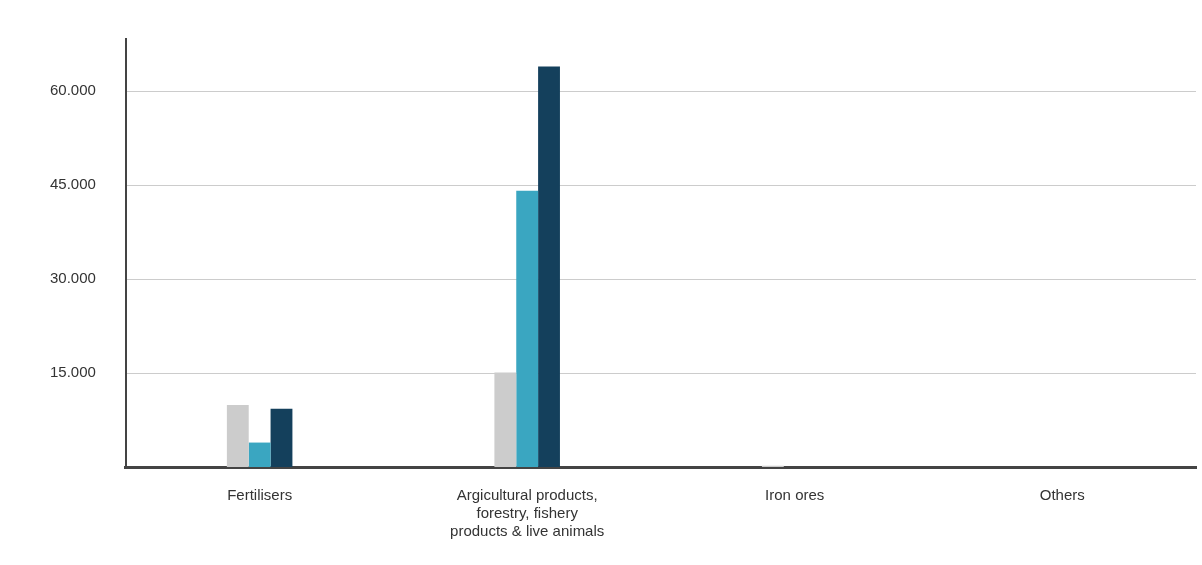  I want to click on y-tick-label: 60.000, so click(72, 90).